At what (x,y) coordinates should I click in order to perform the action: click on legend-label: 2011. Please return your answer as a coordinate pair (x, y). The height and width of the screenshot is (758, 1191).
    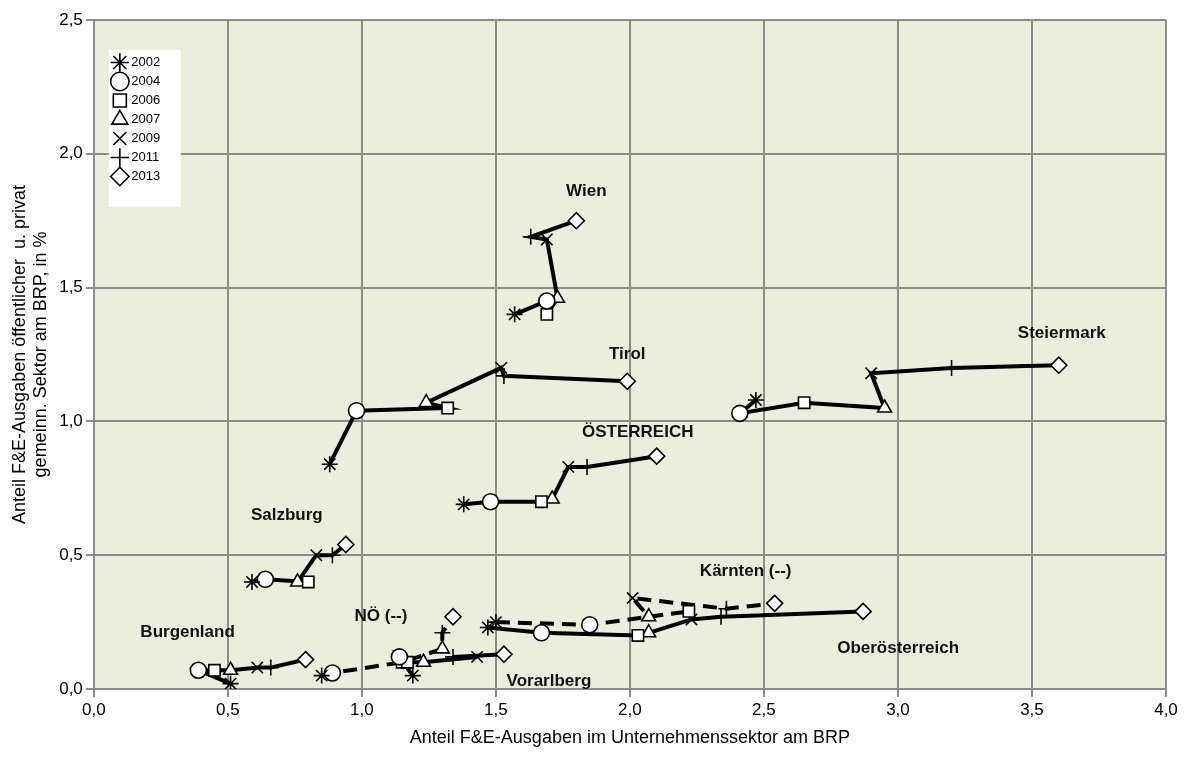
    Looking at the image, I should click on (145, 157).